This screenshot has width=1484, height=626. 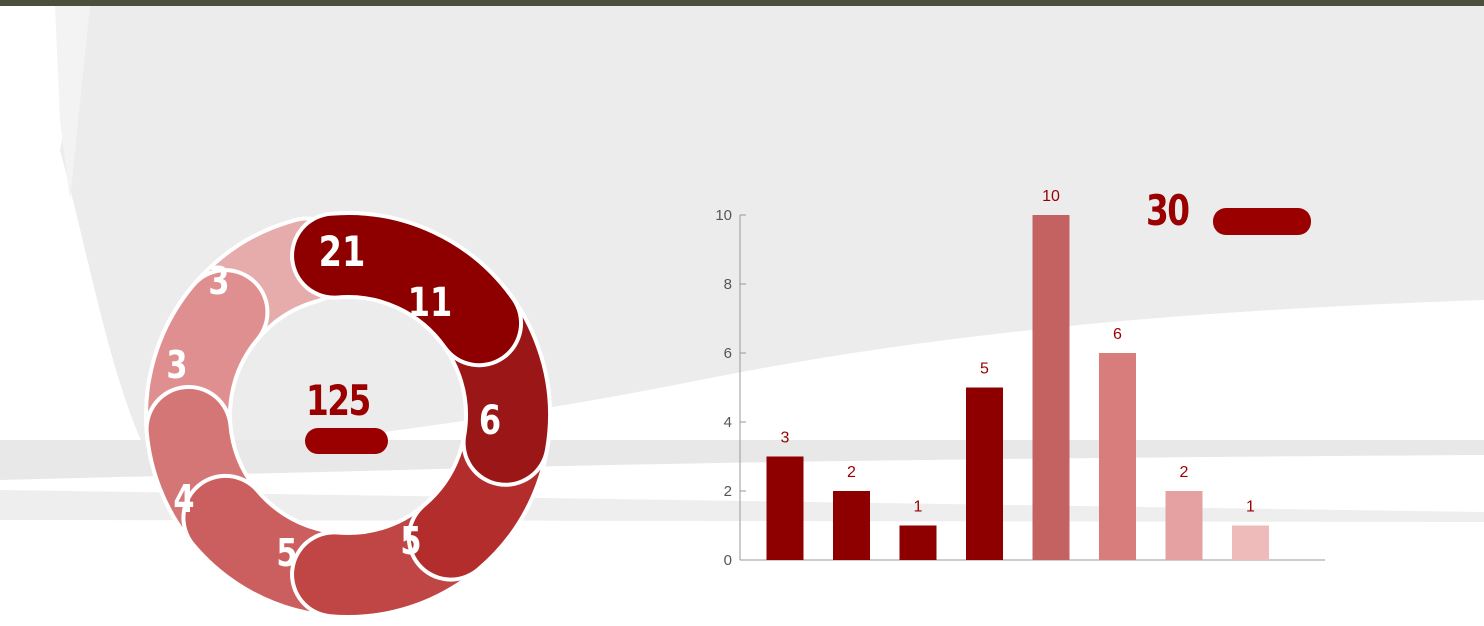 What do you see at coordinates (728, 422) in the screenshot?
I see `y-tick-label: 4` at bounding box center [728, 422].